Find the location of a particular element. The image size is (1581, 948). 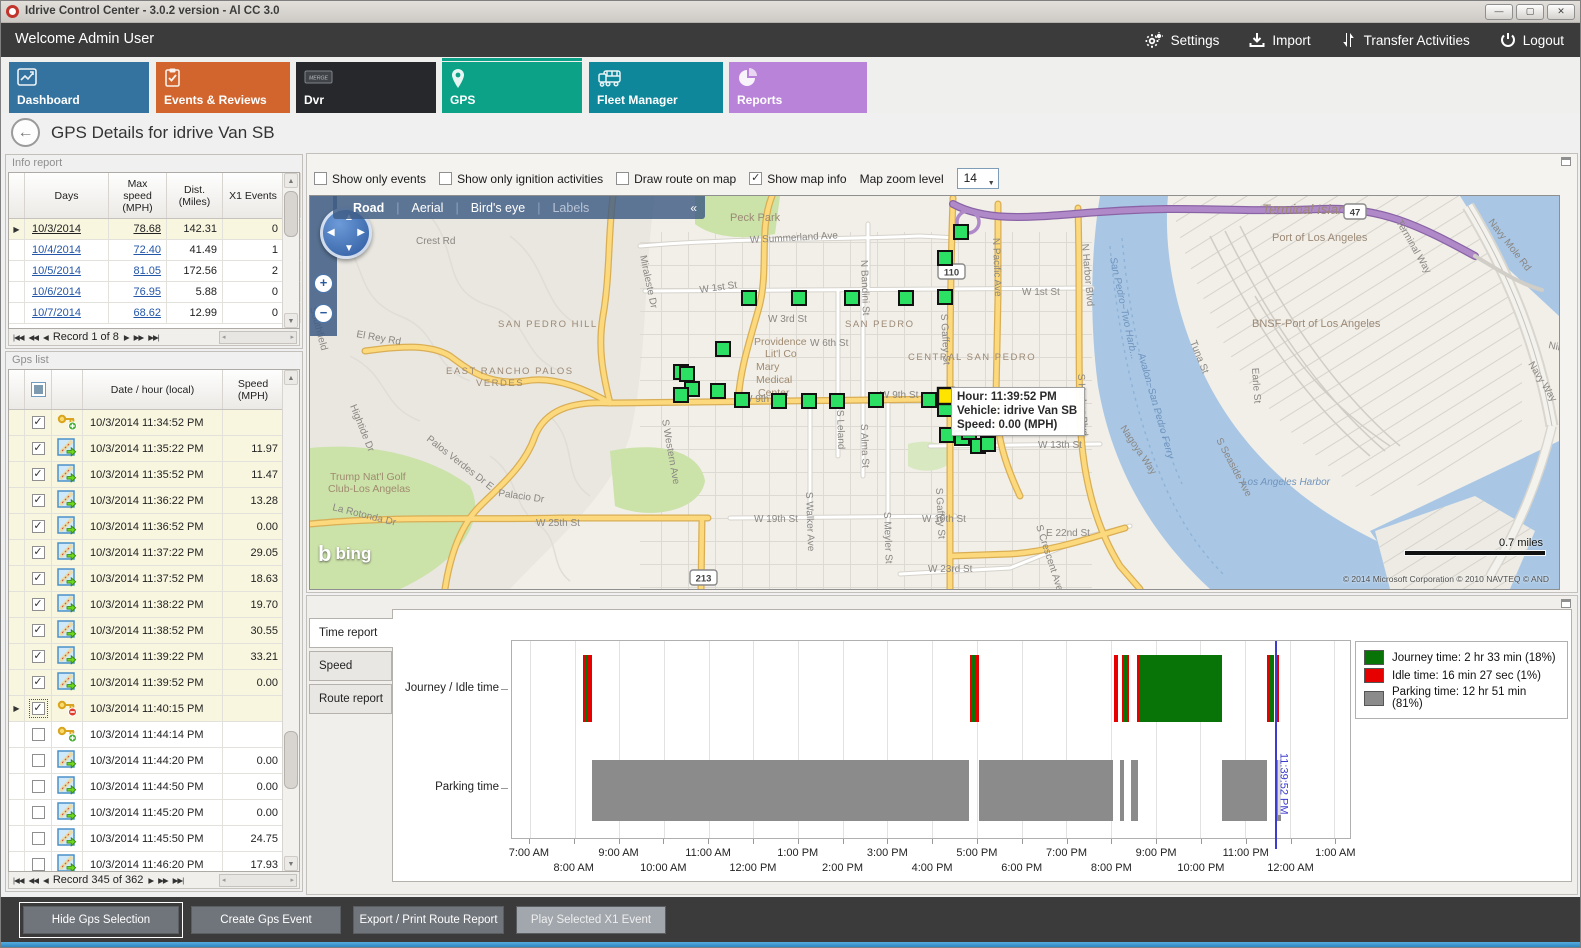

pager-prevpage-icon: ◀◀ is located at coordinates (33, 880).